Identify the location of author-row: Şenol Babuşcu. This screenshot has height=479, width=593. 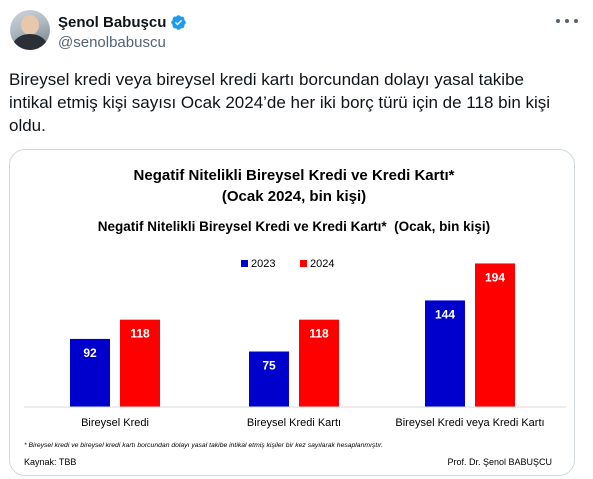
(122, 22).